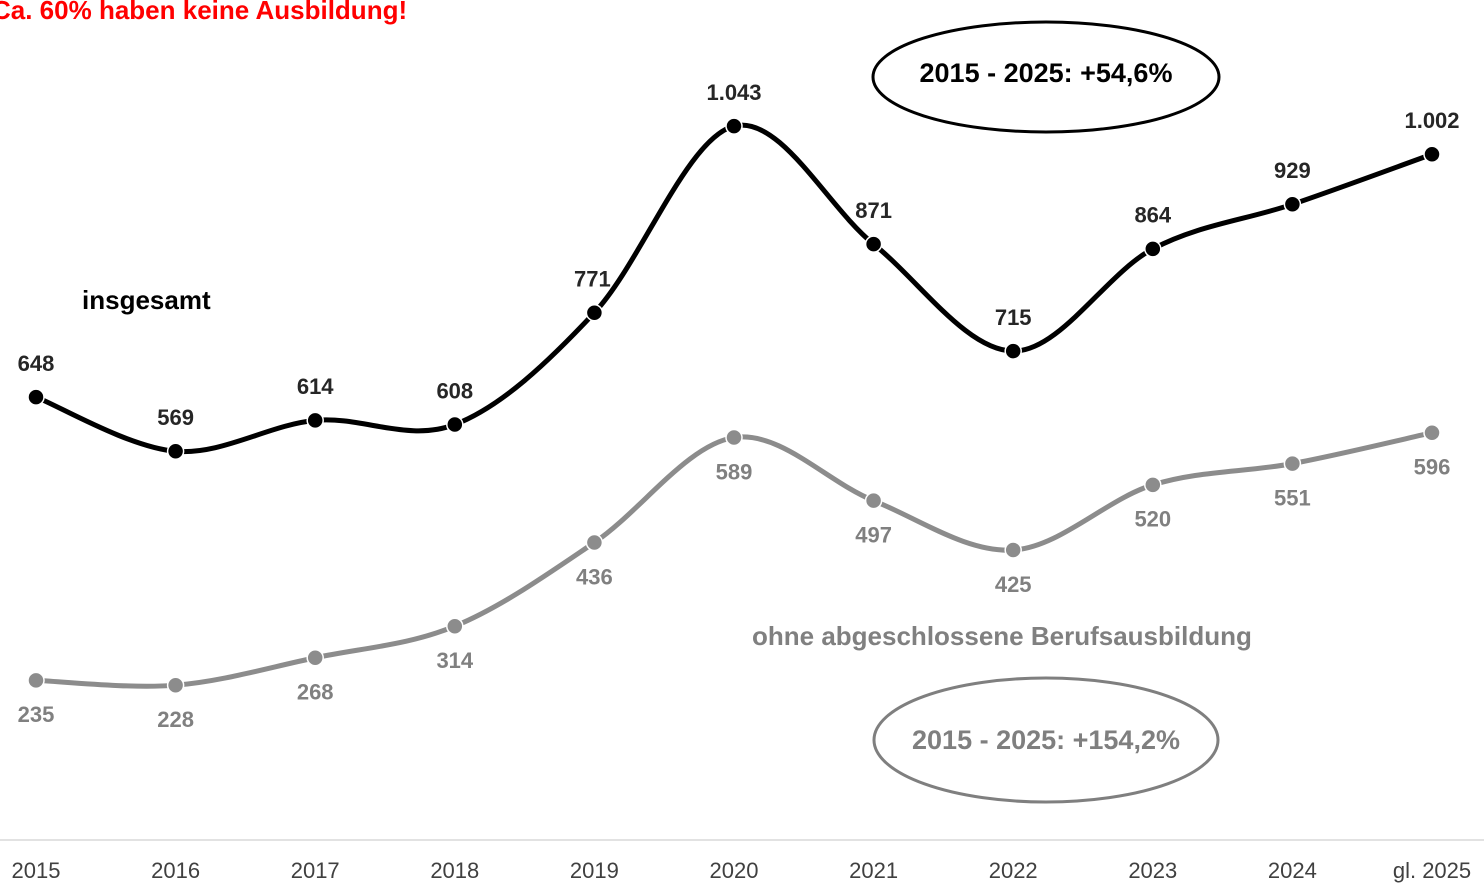 This screenshot has width=1484, height=886. Describe the element at coordinates (594, 870) in the screenshot. I see `x-tick-label: 2019` at that location.